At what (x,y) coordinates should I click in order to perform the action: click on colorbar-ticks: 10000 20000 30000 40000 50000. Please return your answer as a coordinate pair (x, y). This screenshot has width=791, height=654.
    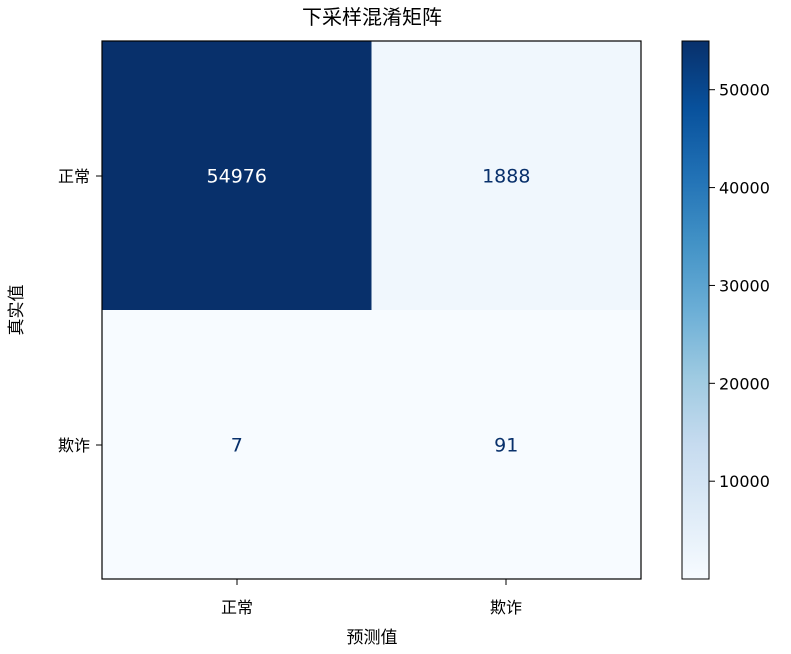
    Looking at the image, I should click on (739, 286).